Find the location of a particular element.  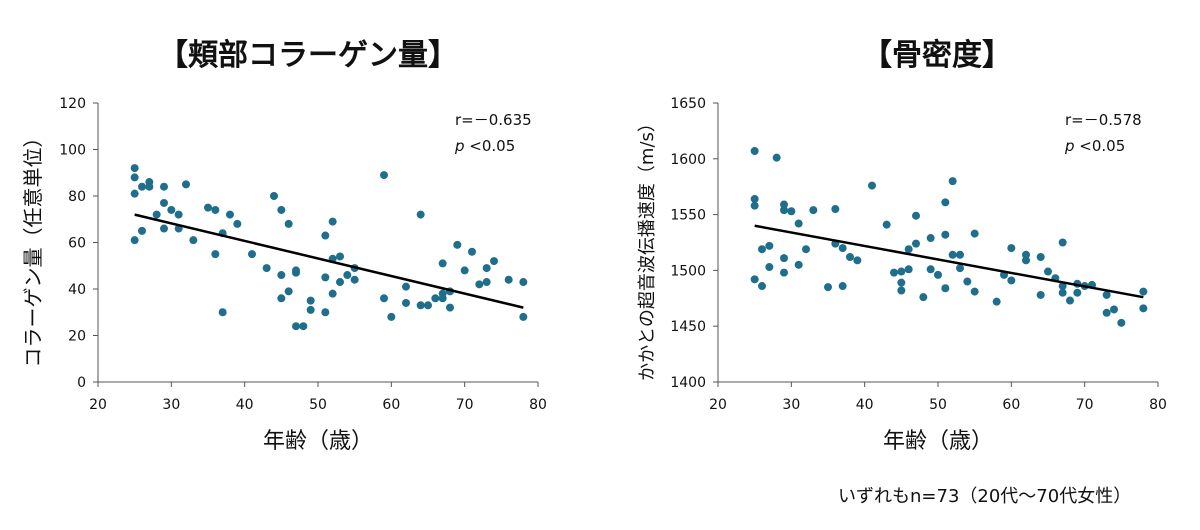

x-tick-label: 40 is located at coordinates (865, 405).